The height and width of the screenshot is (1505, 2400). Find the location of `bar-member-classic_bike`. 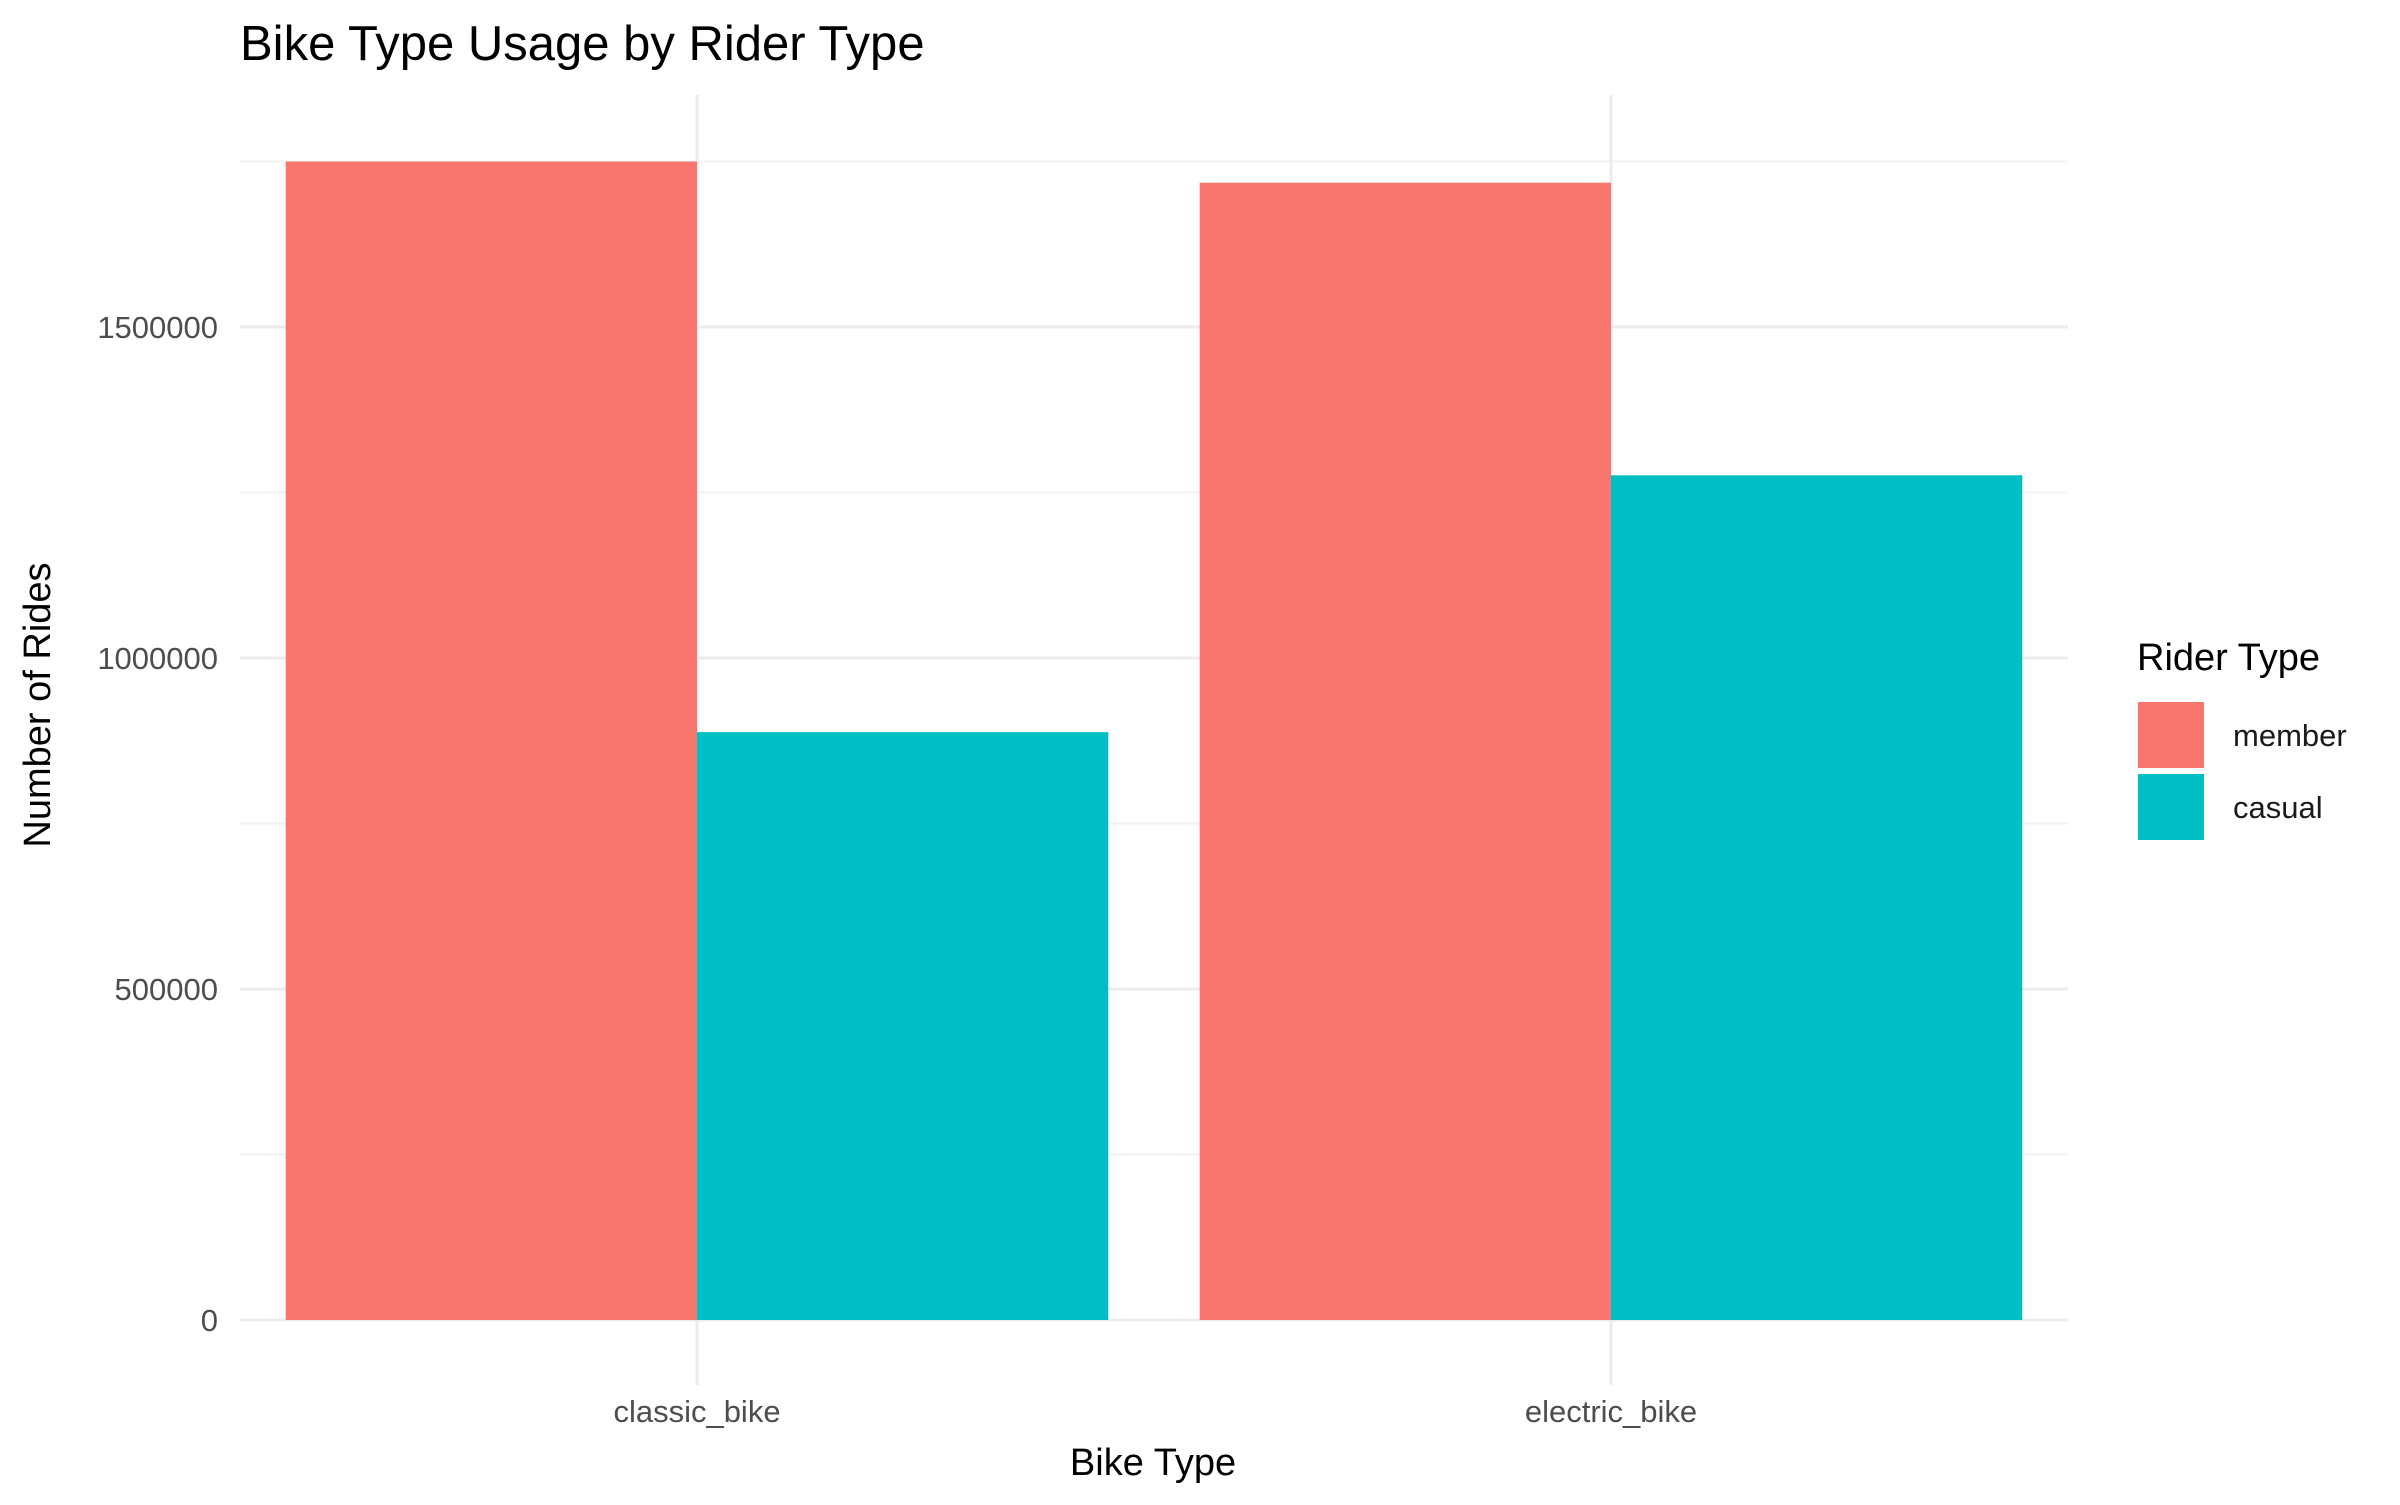

bar-member-classic_bike is located at coordinates (491, 740).